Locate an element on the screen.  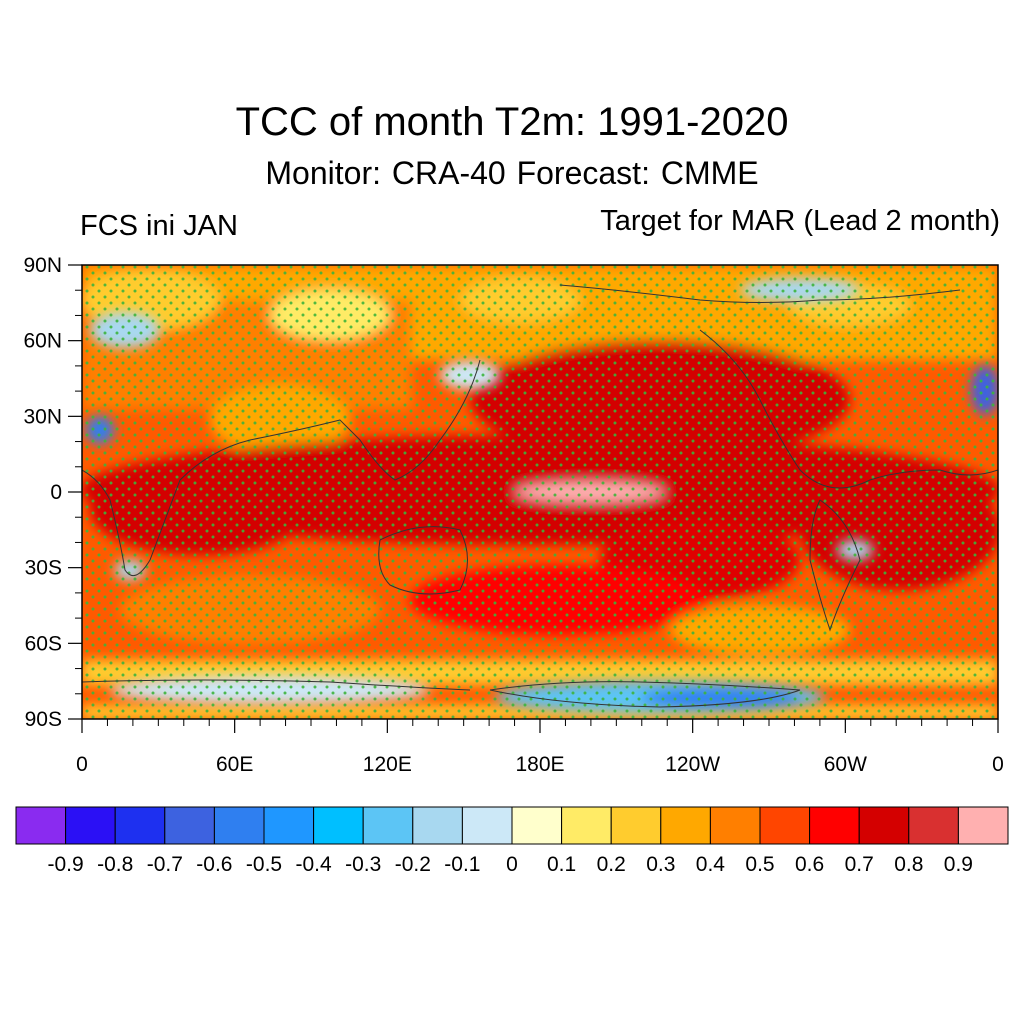
colorbar-label: -0.4 is located at coordinates (314, 864).